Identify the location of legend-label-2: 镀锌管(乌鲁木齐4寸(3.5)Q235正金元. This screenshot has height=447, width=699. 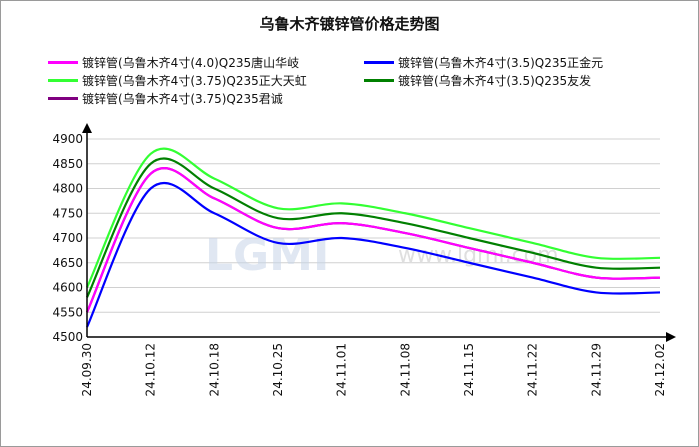
(501, 63).